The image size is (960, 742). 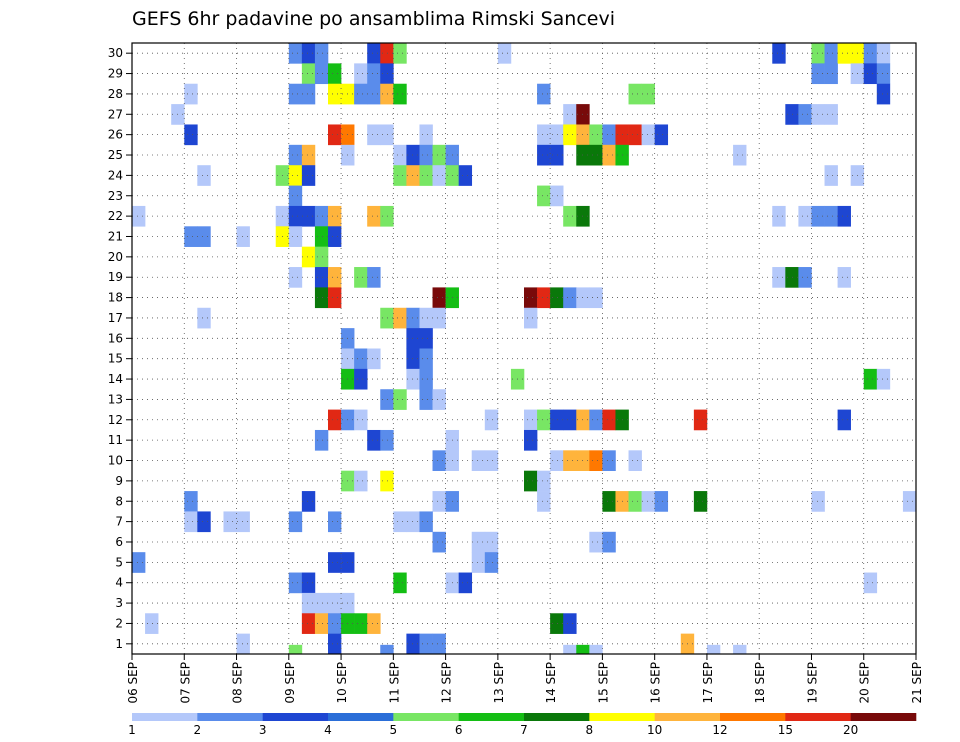 What do you see at coordinates (115, 236) in the screenshot?
I see `y-tick-label: 21` at bounding box center [115, 236].